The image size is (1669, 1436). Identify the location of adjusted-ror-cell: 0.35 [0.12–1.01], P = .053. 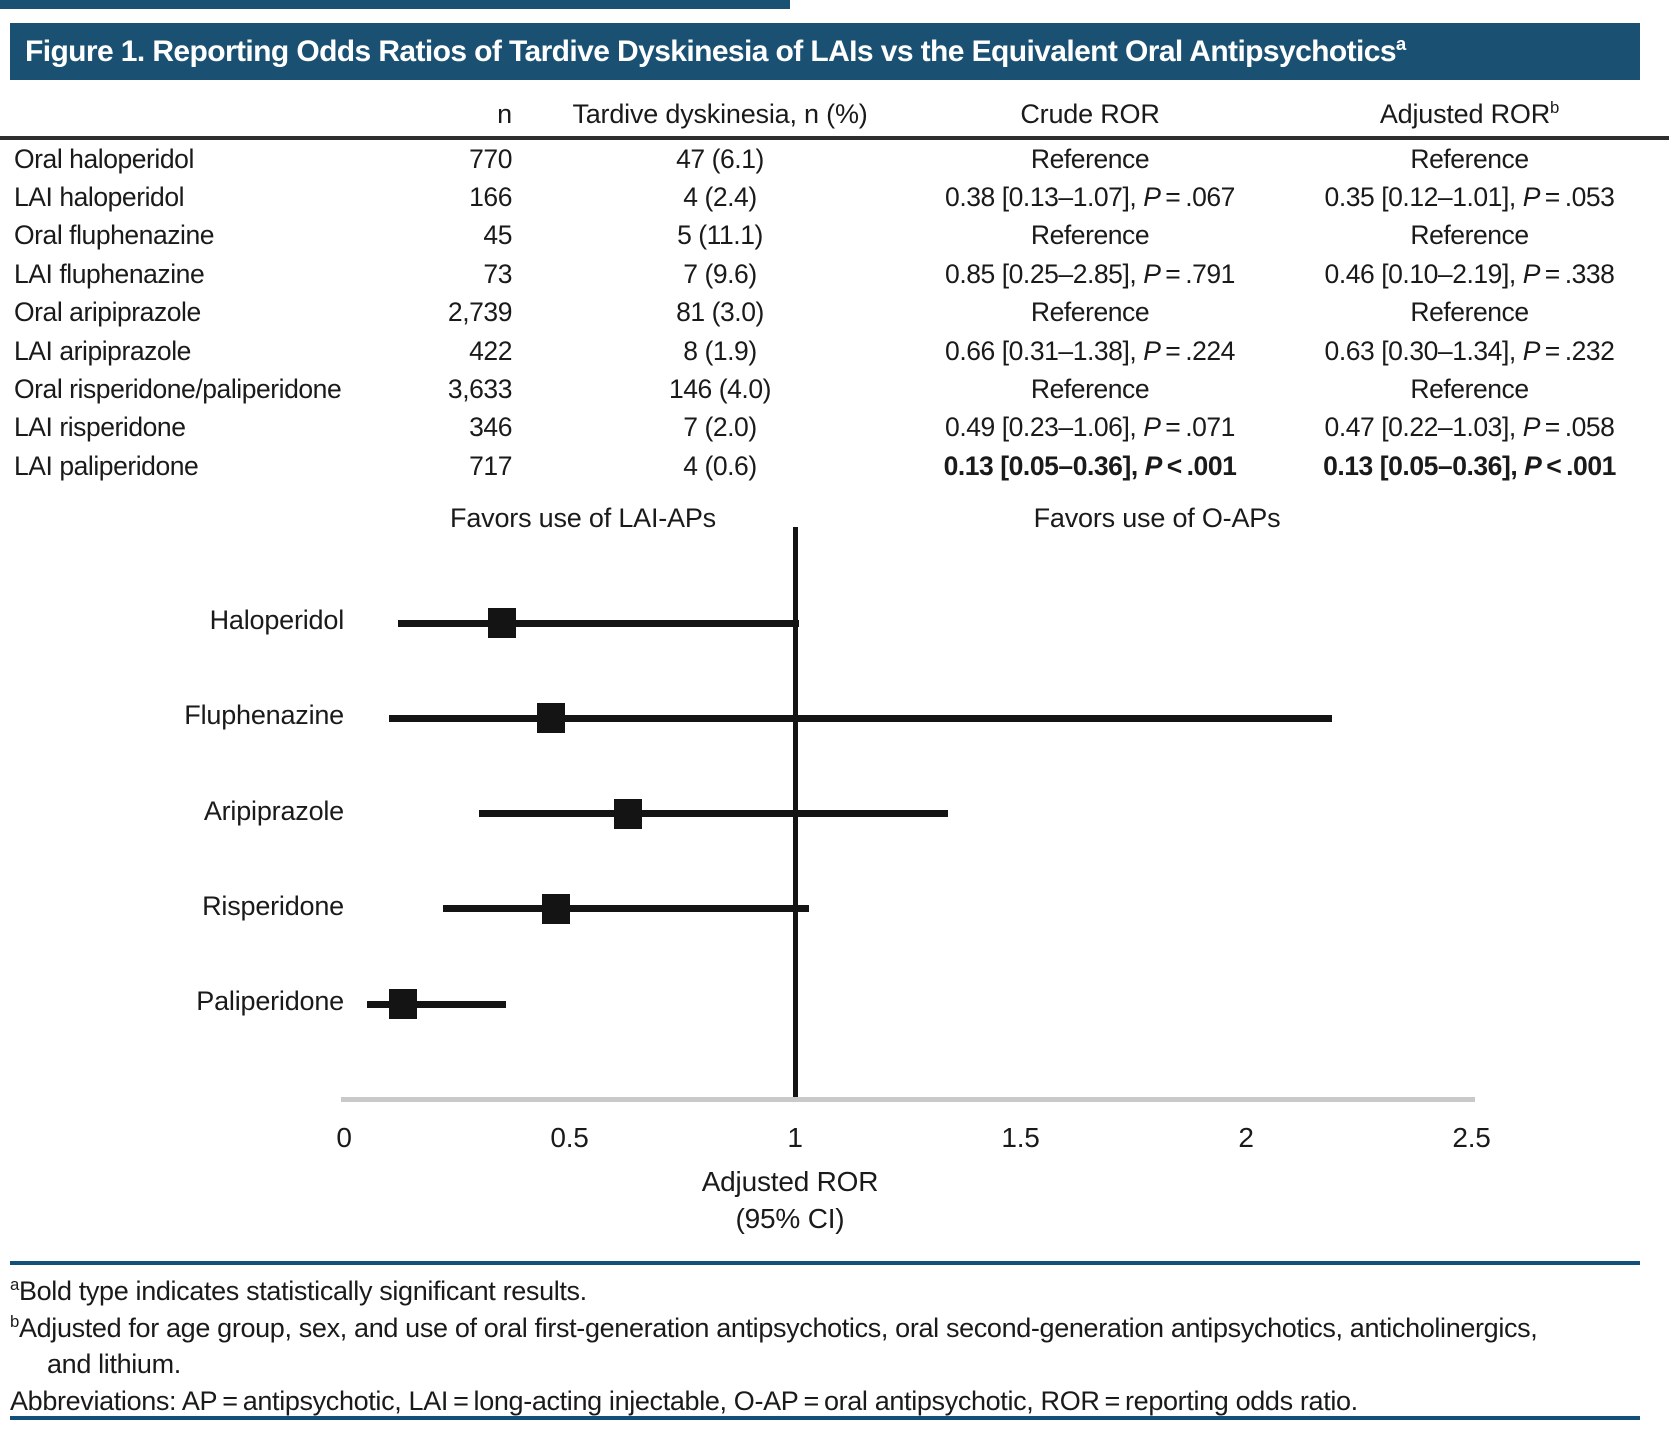
(1469, 197).